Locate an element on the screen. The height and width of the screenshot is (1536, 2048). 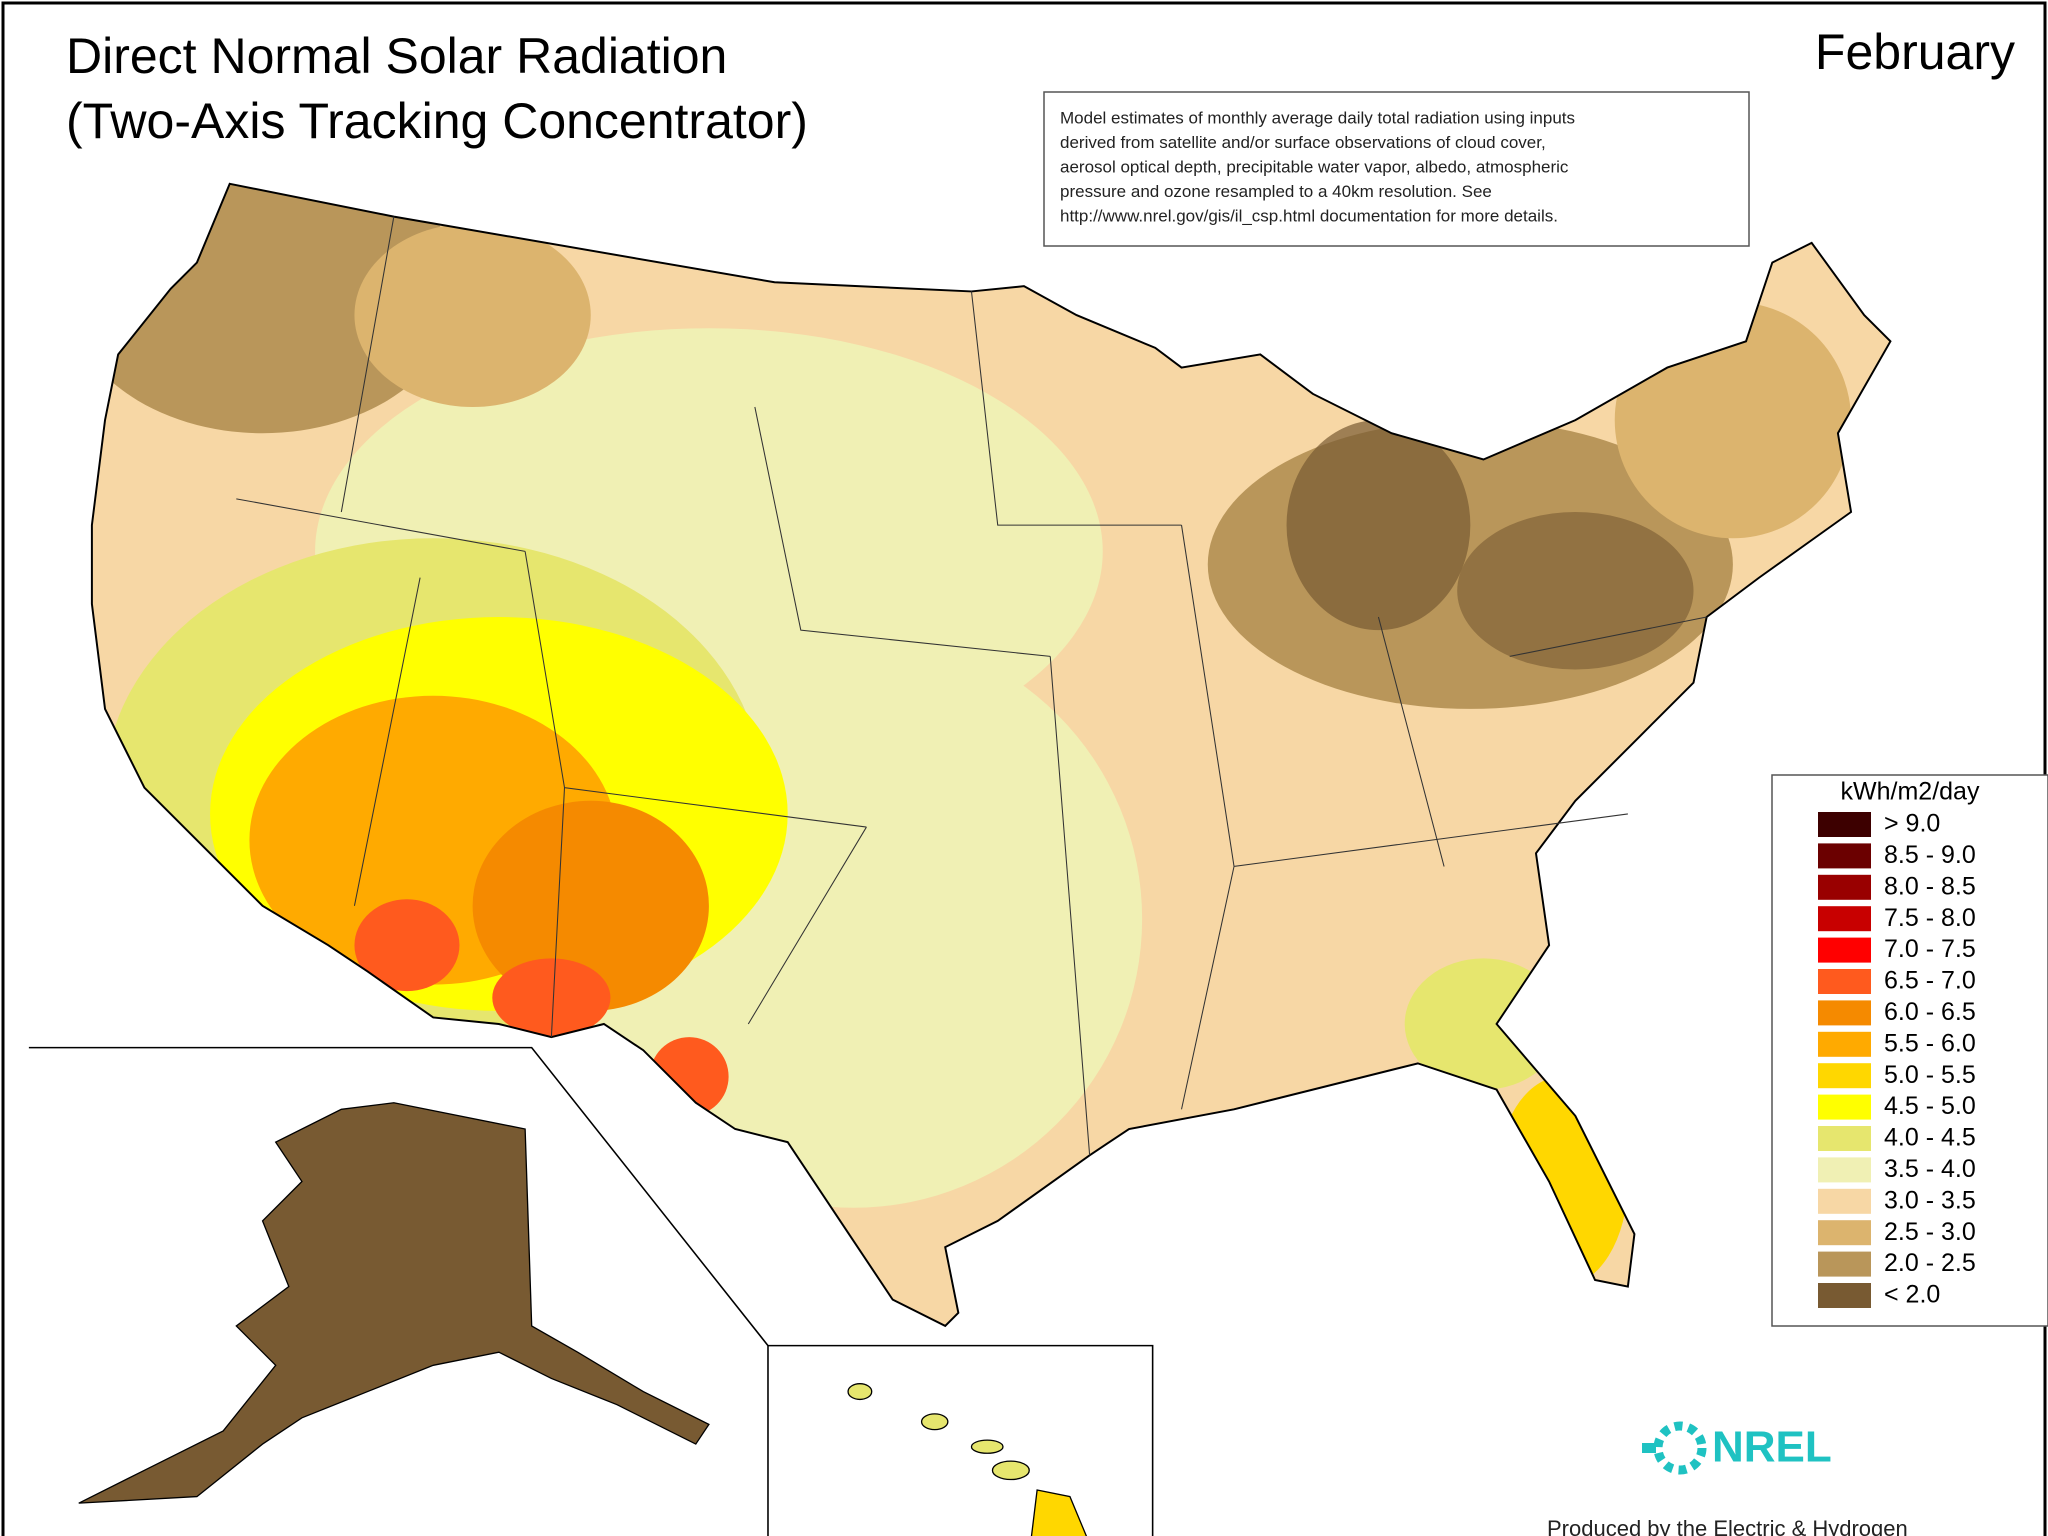
legend-label: 4.0 - 4.5 is located at coordinates (1930, 1138).